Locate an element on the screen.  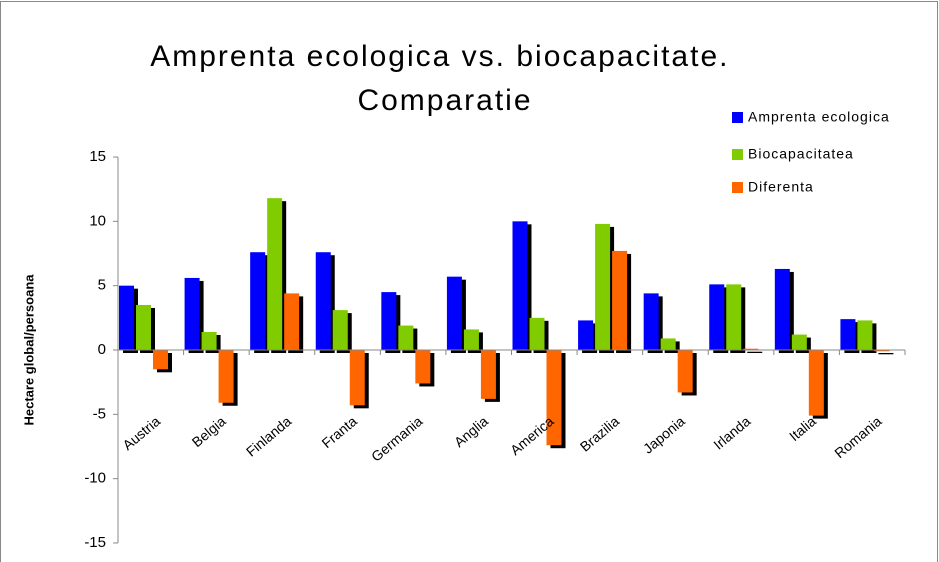
y-tick-label: 15 is located at coordinates (97, 156).